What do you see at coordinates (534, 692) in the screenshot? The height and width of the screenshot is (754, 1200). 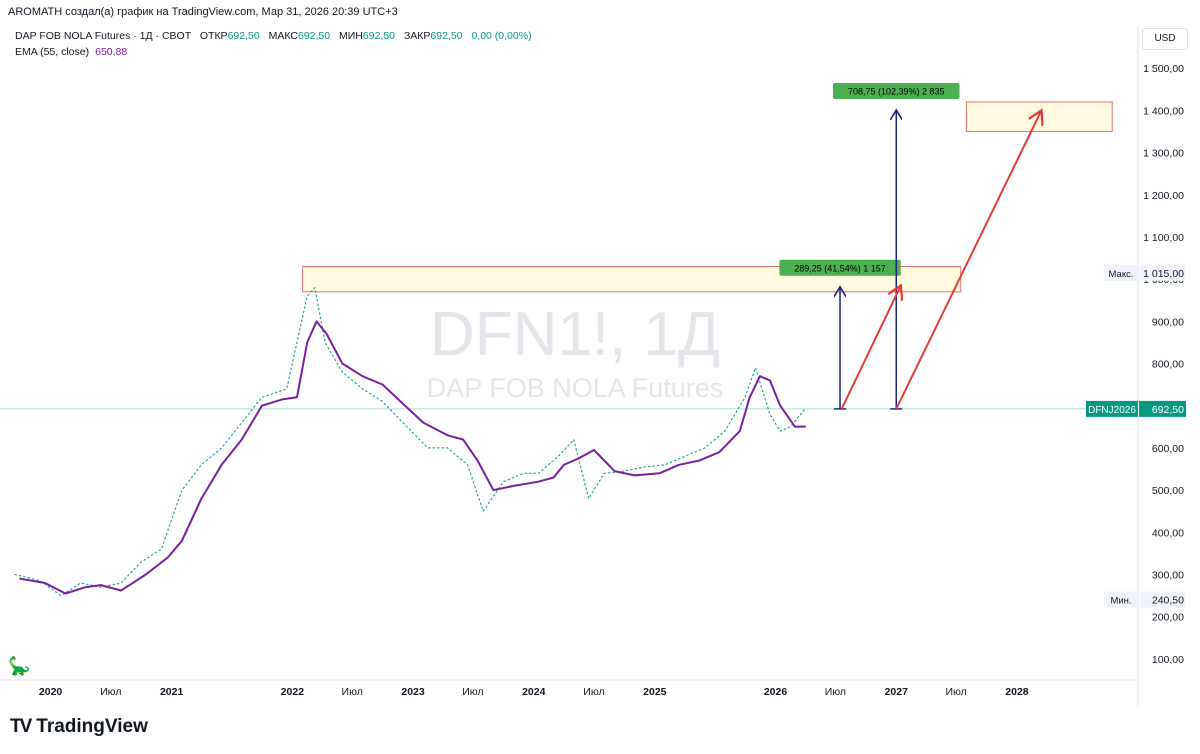 I see `x-tick-label: 2024` at bounding box center [534, 692].